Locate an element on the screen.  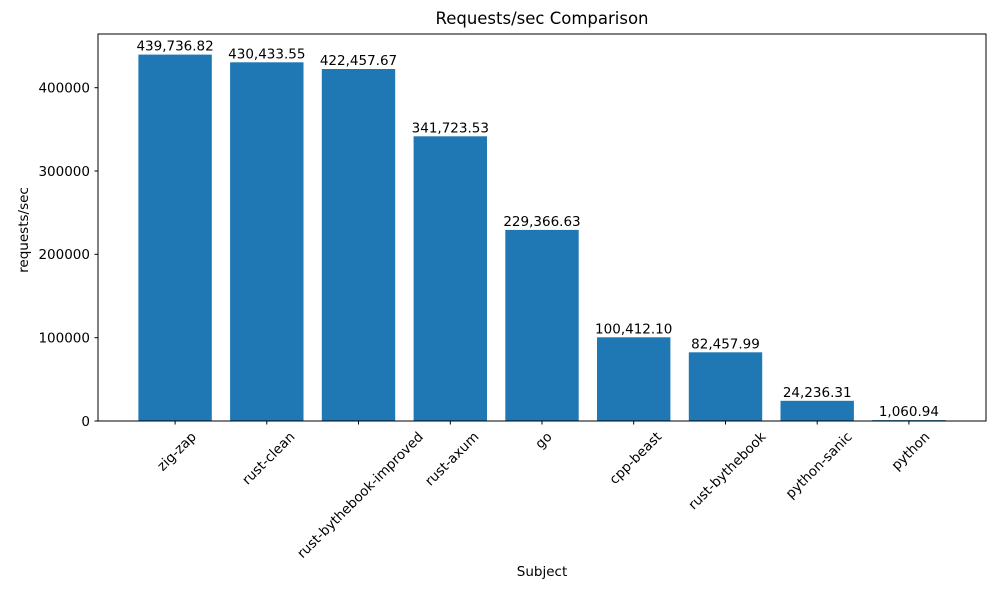
bar-value-label: 430,433.55 is located at coordinates (266, 54).